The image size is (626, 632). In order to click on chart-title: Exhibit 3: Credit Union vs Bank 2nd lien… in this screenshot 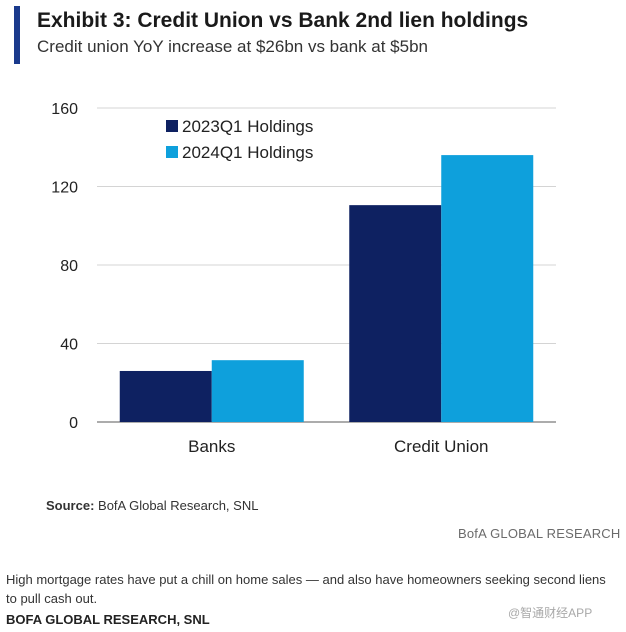, I will do `click(283, 20)`.